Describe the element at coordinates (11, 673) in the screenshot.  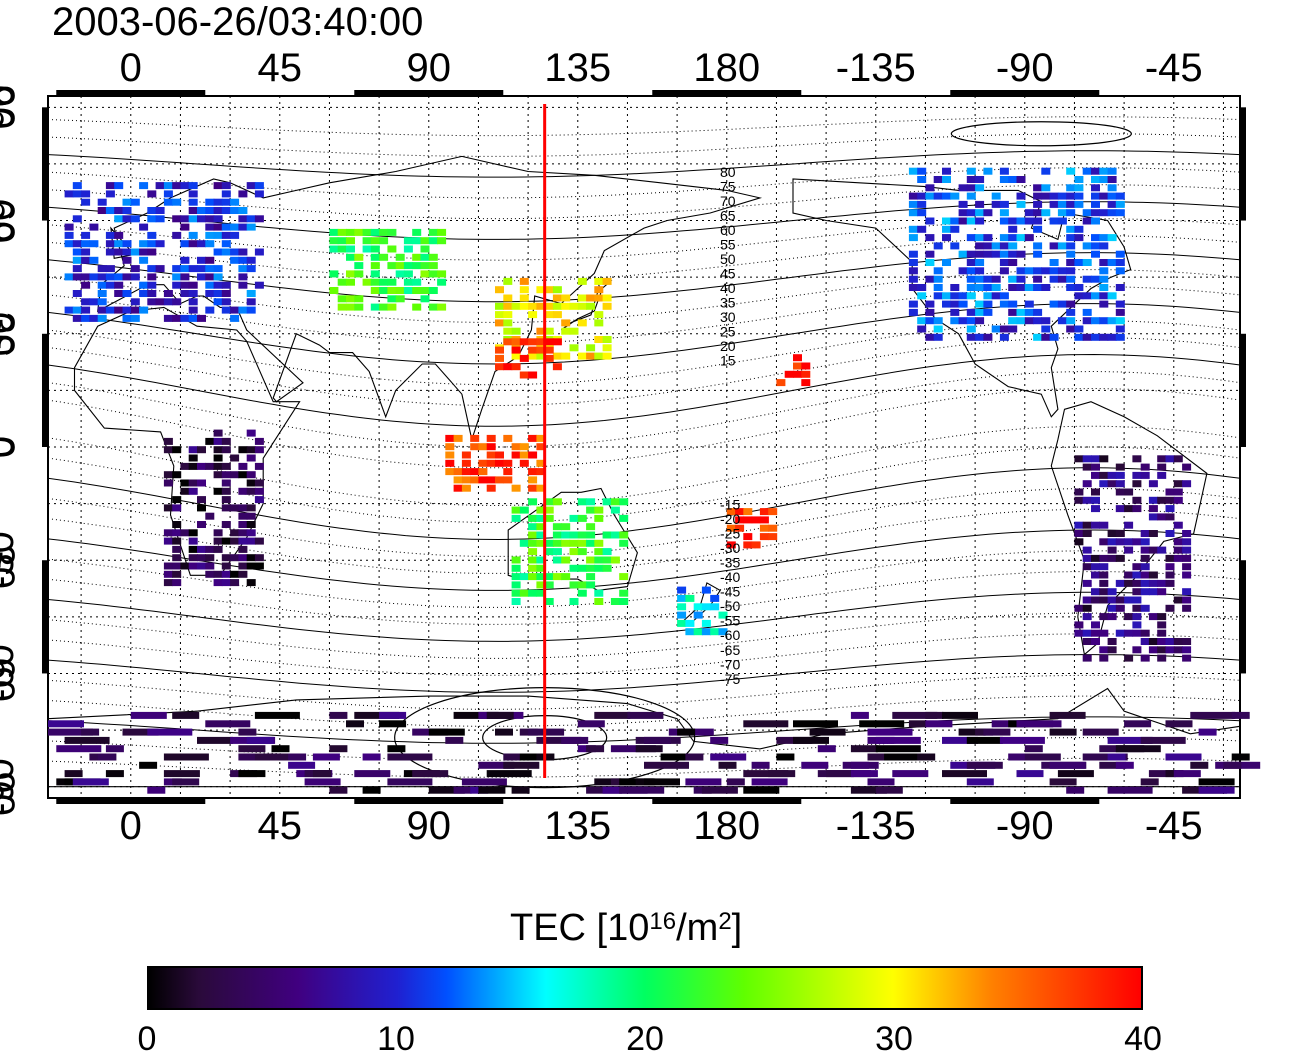
I see `y-tick-label-right: -60` at that location.